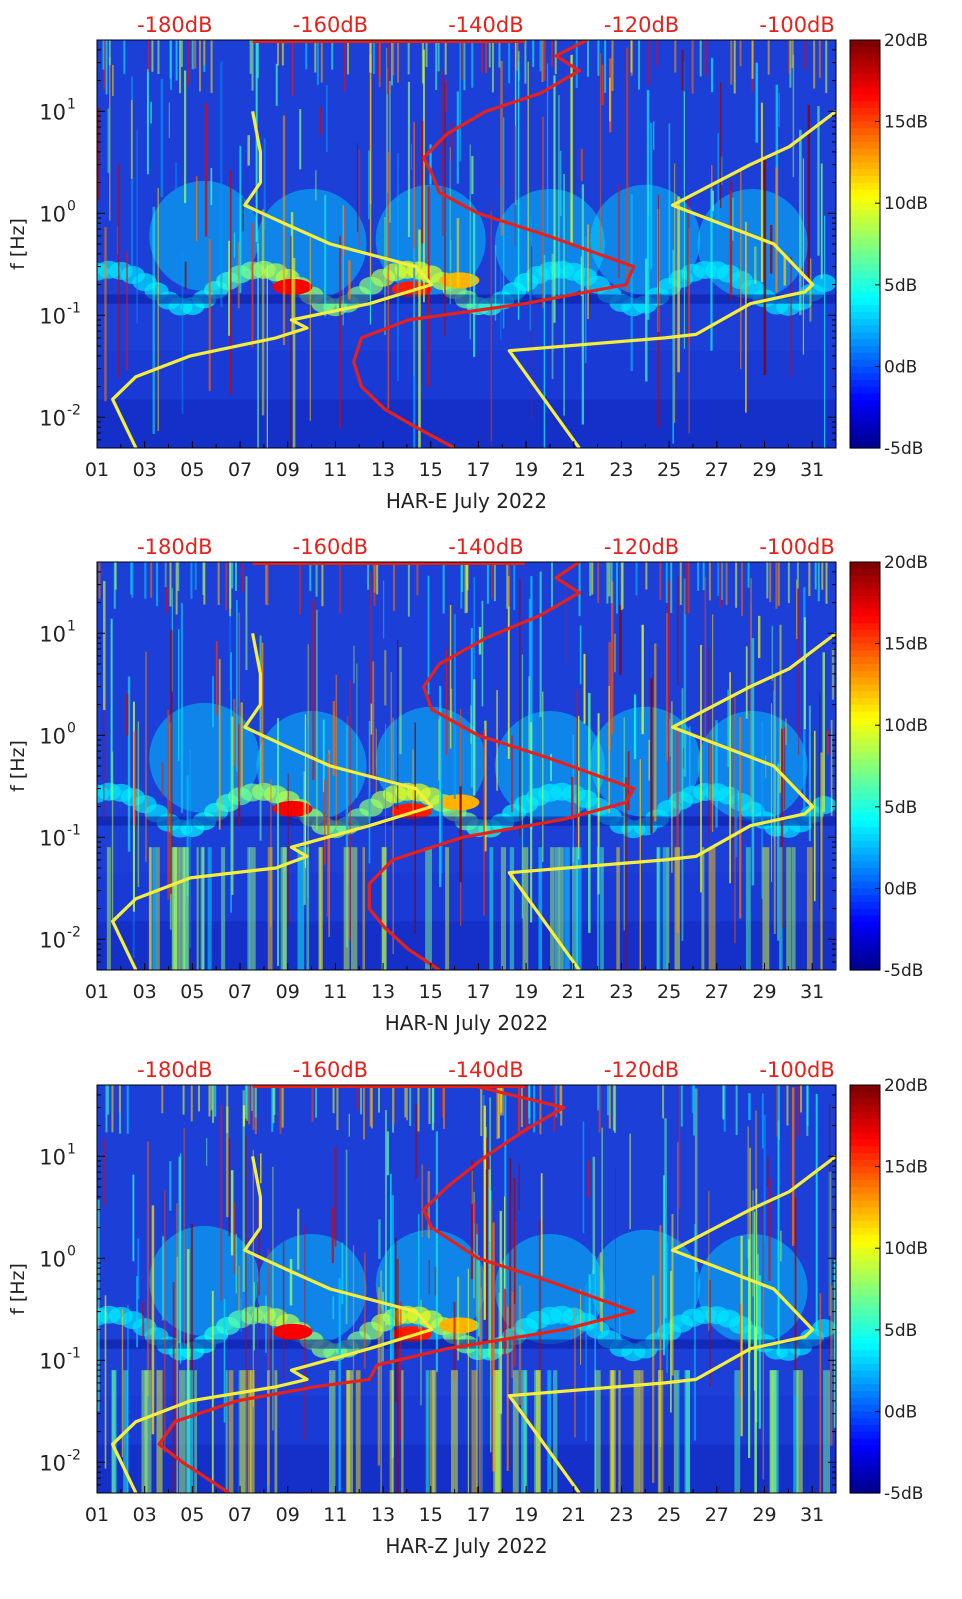  What do you see at coordinates (74, 1353) in the screenshot?
I see `y-tick-exponent: -1` at bounding box center [74, 1353].